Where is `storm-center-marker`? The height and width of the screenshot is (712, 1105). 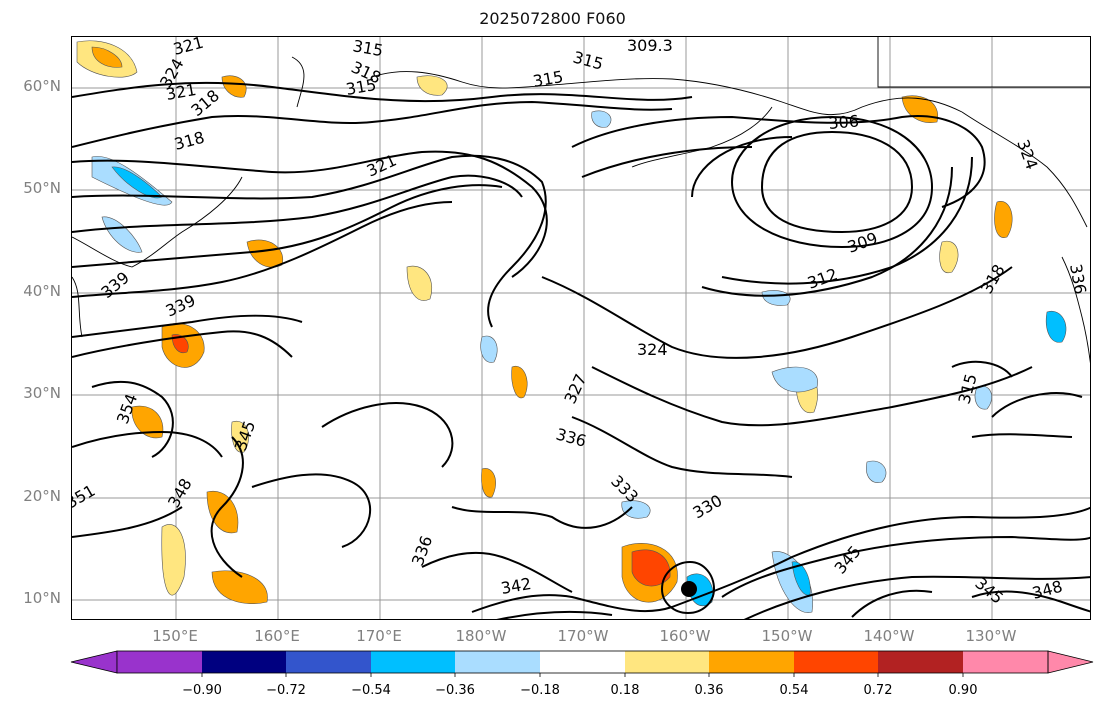 storm-center-marker is located at coordinates (689, 589).